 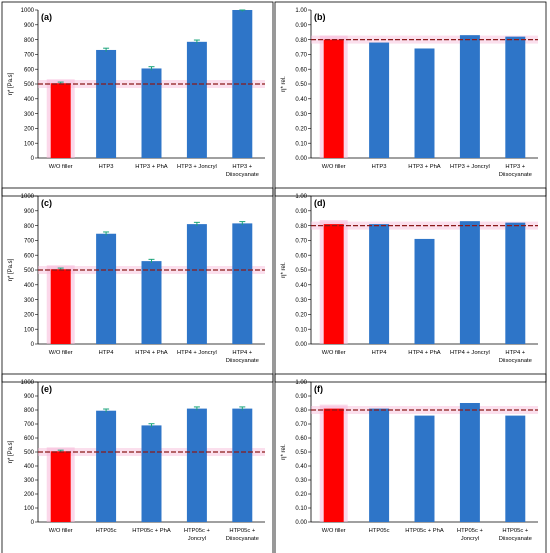 What do you see at coordinates (107, 353) in the screenshot?
I see `x-tick-label: HTP4` at bounding box center [107, 353].